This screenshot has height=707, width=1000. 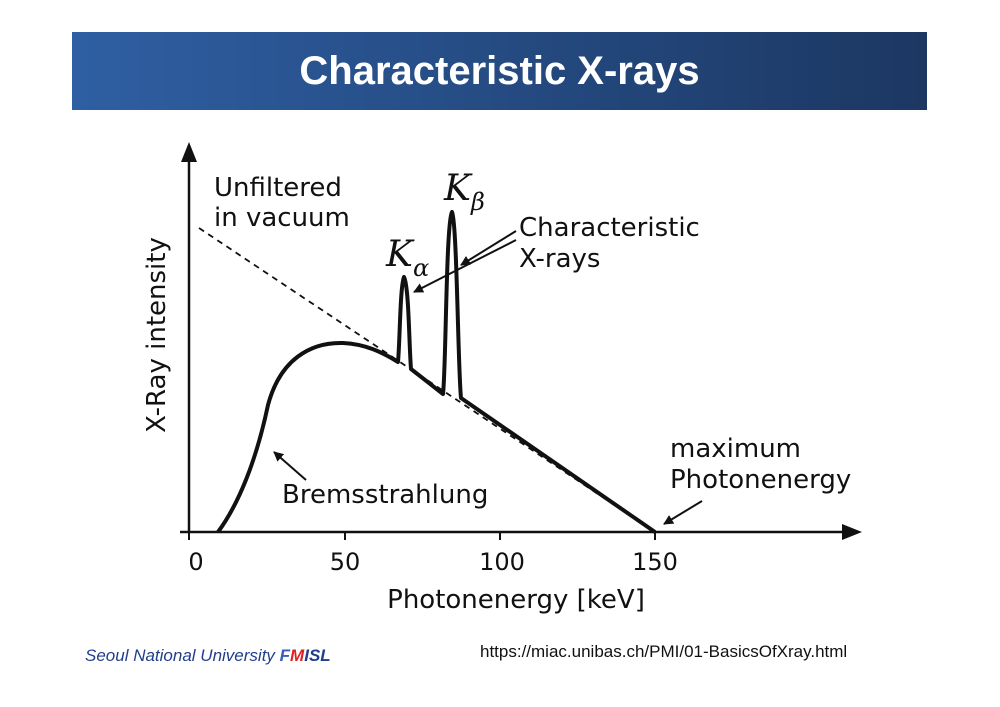 What do you see at coordinates (477, 202) in the screenshot?
I see `svg-text: β` at bounding box center [477, 202].